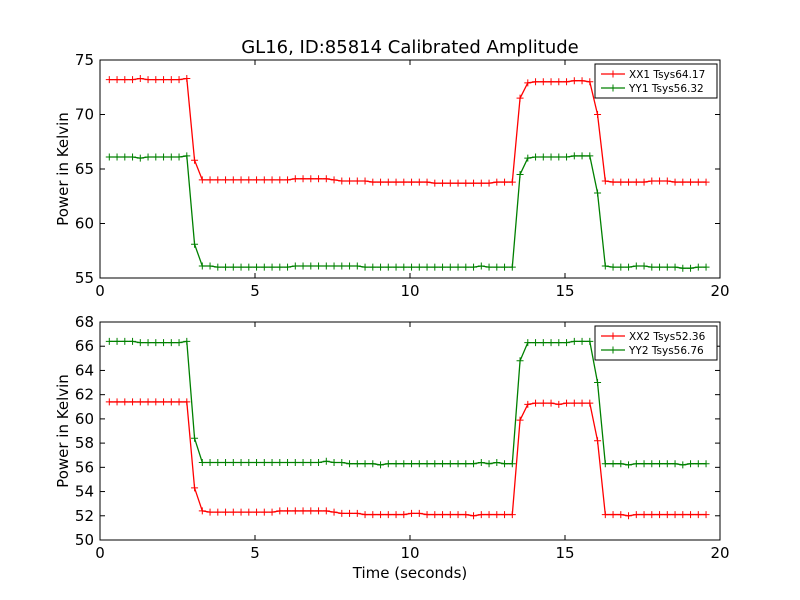 The height and width of the screenshot is (600, 800). Describe the element at coordinates (84, 322) in the screenshot. I see `y-tick-label: 68` at that location.